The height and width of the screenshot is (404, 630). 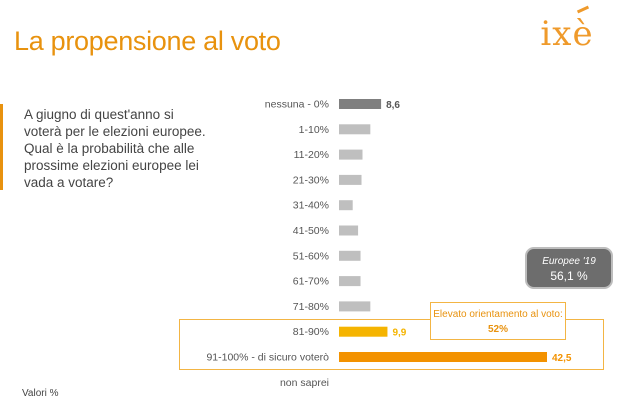 I want to click on category-label: 81-90%, so click(x=311, y=332).